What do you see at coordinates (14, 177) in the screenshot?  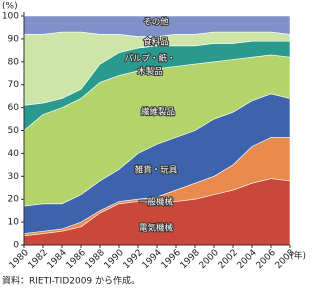 I see `y-tick-label: 30` at bounding box center [14, 177].